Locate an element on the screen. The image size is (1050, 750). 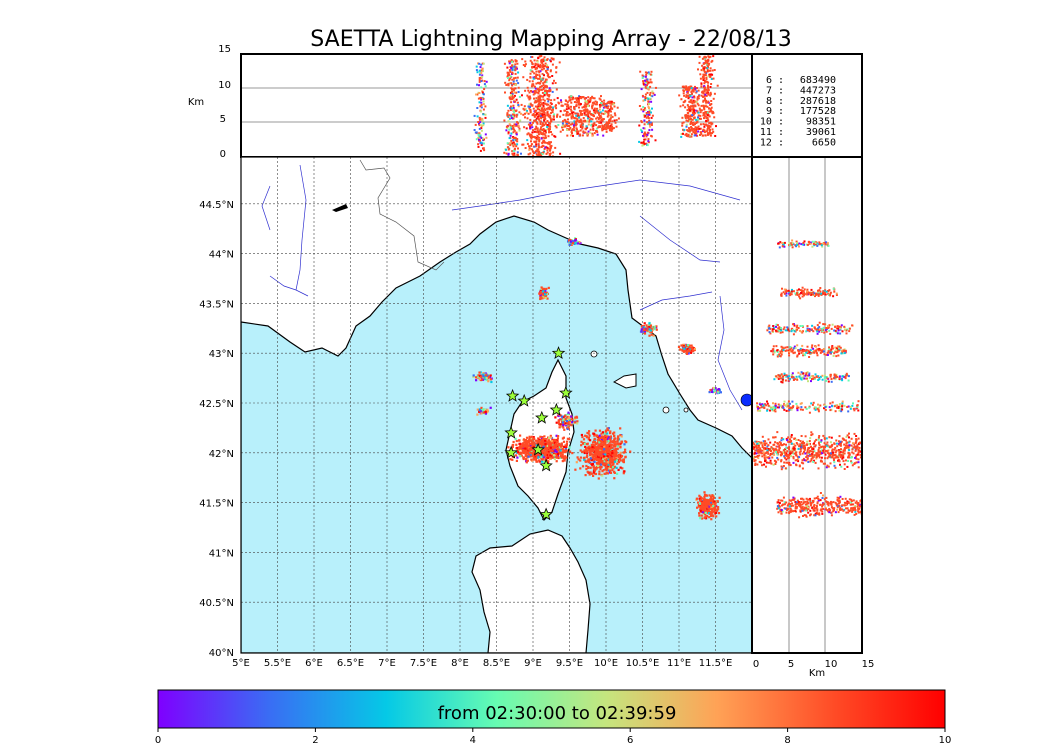
small-island is located at coordinates (594, 354).